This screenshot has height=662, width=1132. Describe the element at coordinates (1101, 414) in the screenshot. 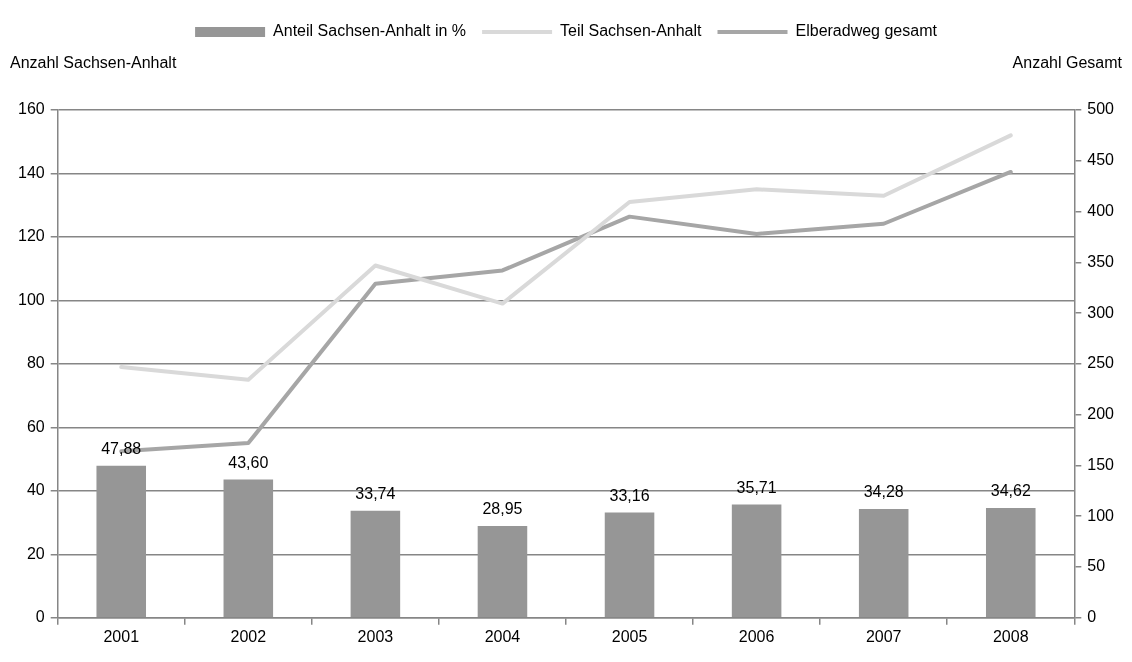

I see `y2-tick-label: 200` at that location.